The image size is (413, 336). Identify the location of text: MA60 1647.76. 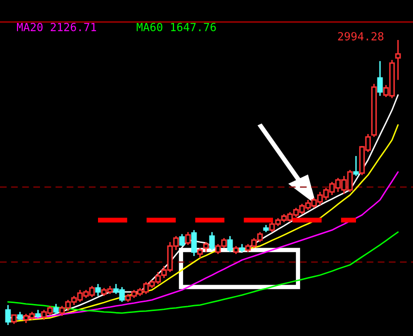
(176, 27).